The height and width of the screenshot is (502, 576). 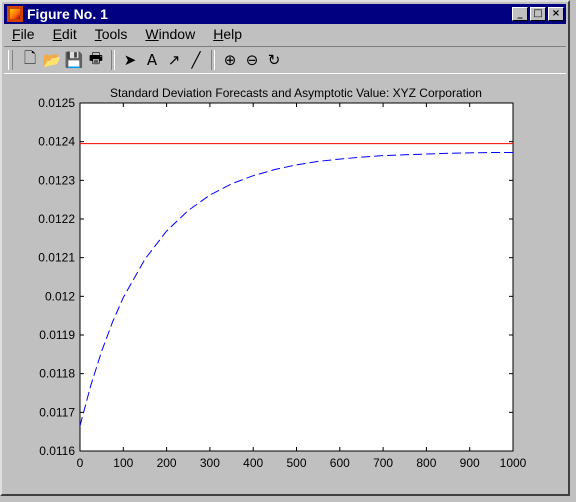 I want to click on zoom-out-icon: ⊖, so click(x=252, y=60).